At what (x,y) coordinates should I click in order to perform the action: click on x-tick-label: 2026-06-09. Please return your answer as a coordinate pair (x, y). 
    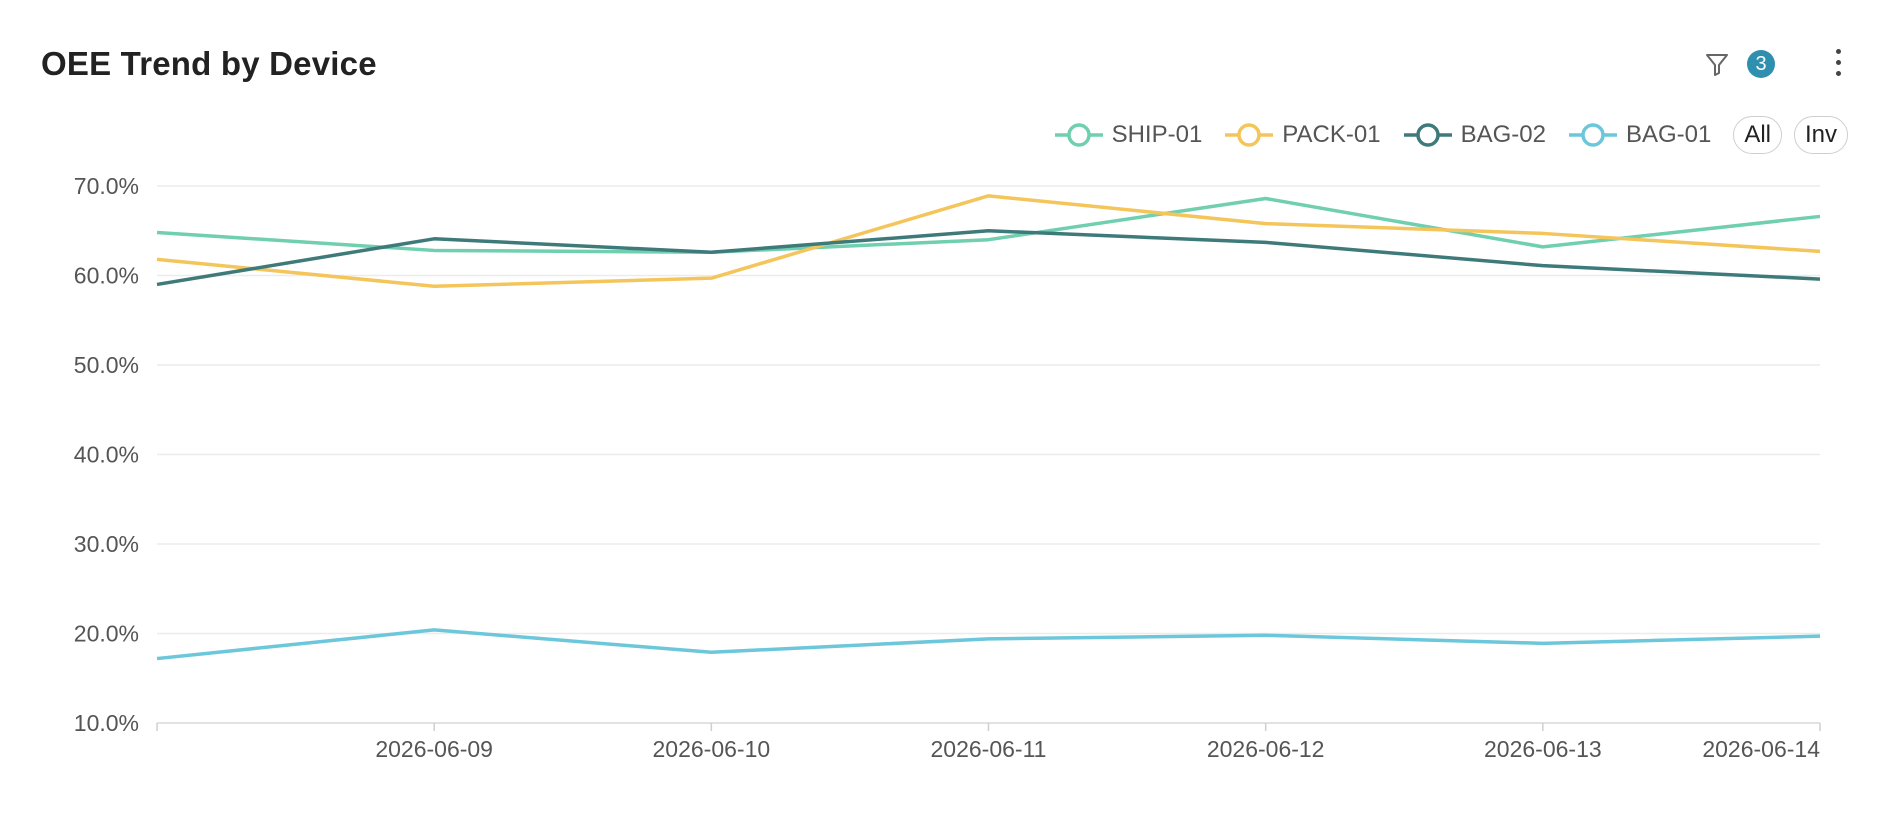
    Looking at the image, I should click on (434, 749).